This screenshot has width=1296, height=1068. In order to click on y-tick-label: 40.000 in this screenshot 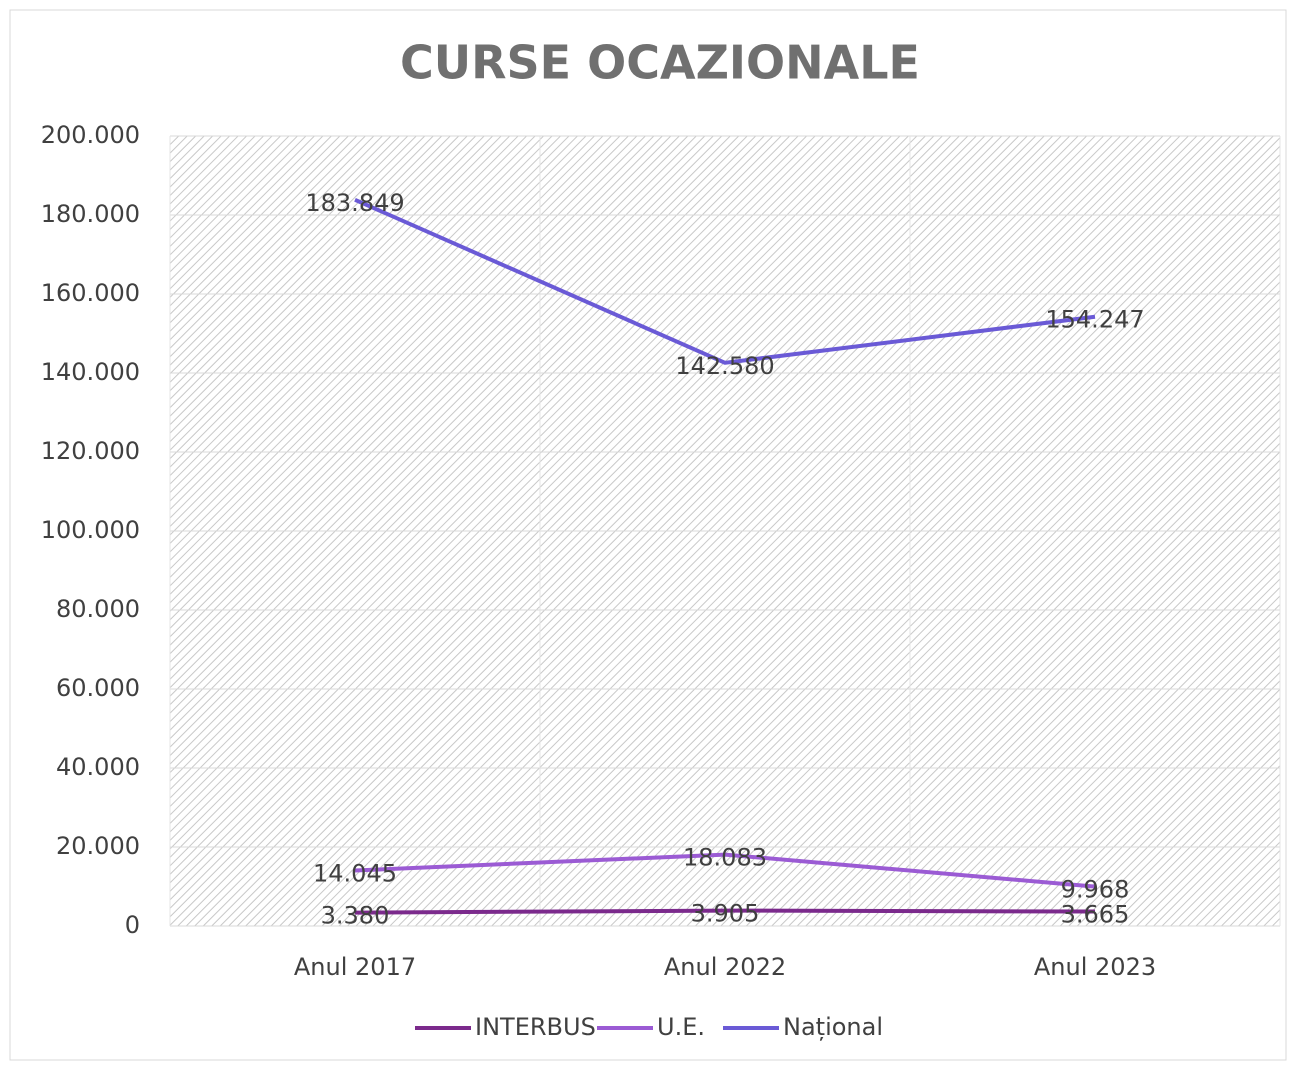, I will do `click(98, 767)`.